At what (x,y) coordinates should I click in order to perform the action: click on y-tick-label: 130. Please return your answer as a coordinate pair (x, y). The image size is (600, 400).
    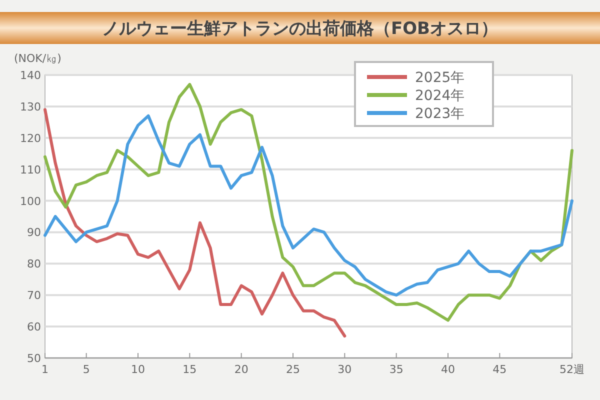
    Looking at the image, I should click on (30, 107).